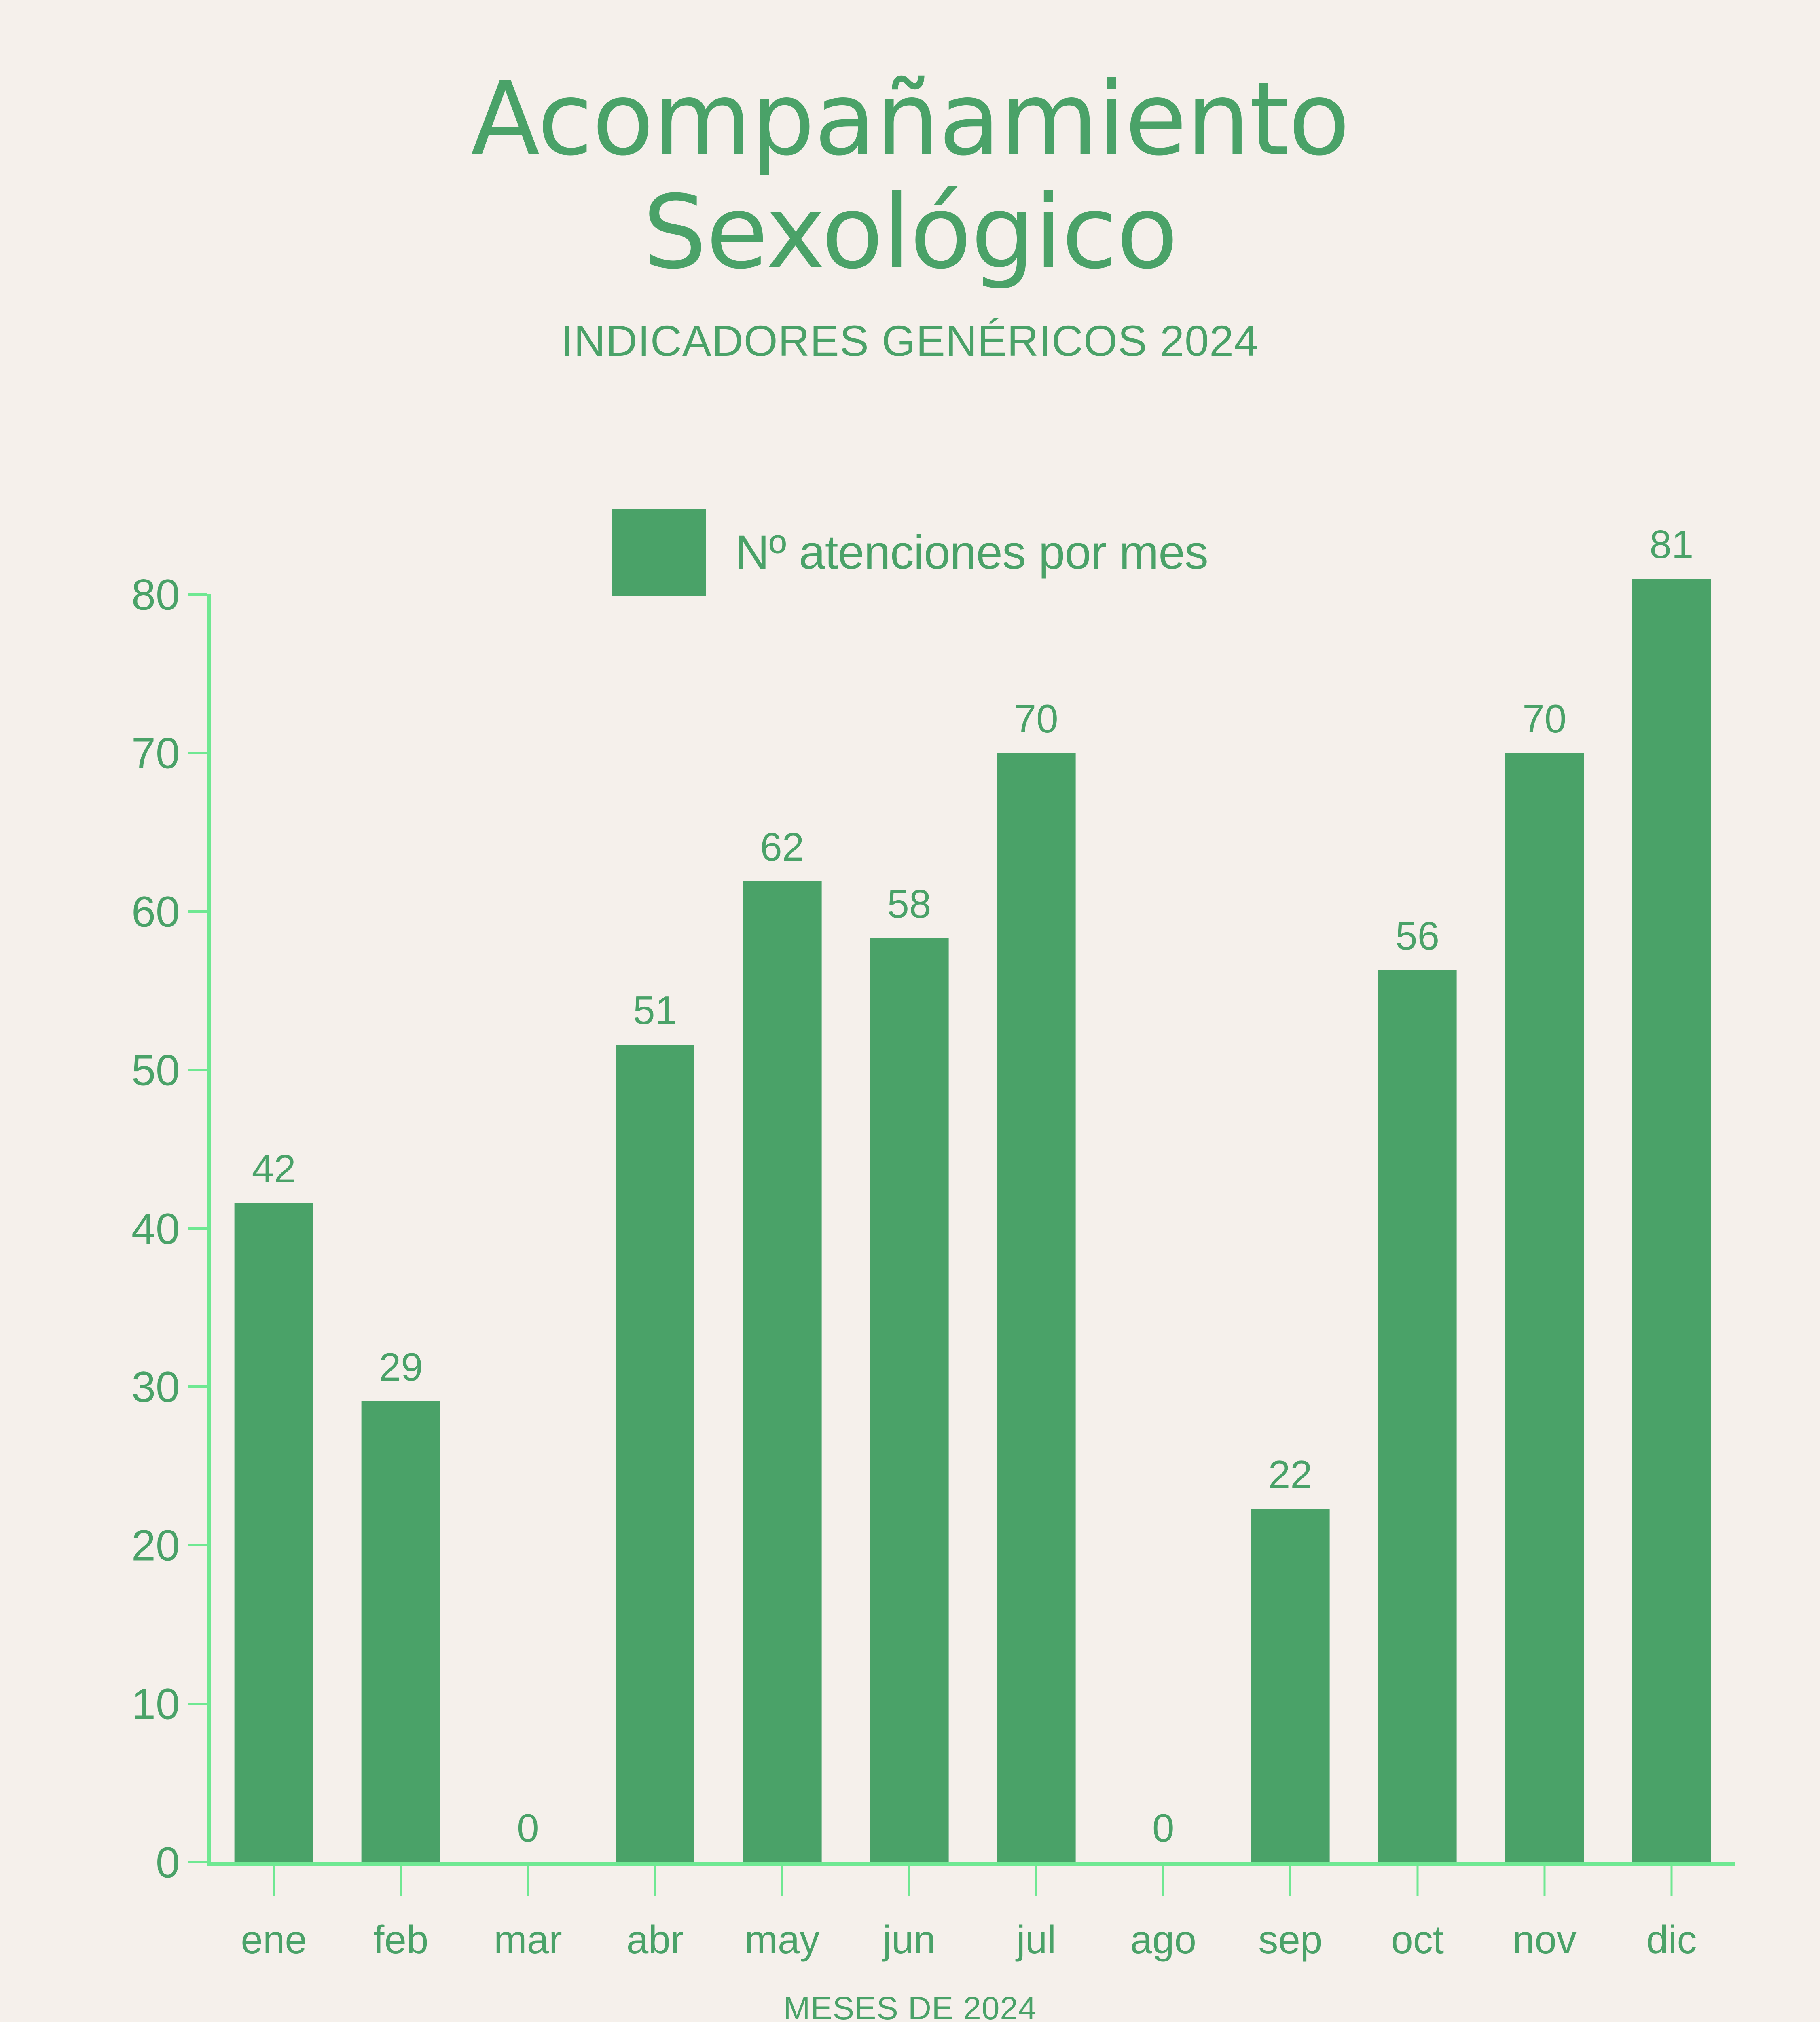 The height and width of the screenshot is (2022, 1820). What do you see at coordinates (1290, 1939) in the screenshot?
I see `x-axis-label-sep: sep` at bounding box center [1290, 1939].